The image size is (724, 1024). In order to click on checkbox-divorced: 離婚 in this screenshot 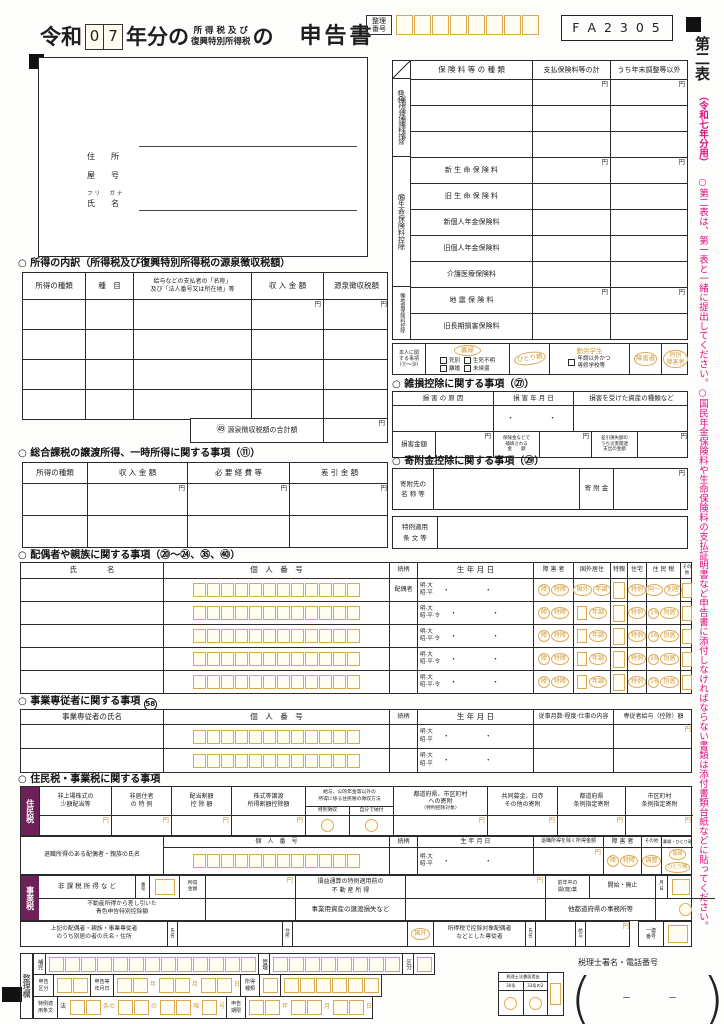, I will do `click(449, 369)`.